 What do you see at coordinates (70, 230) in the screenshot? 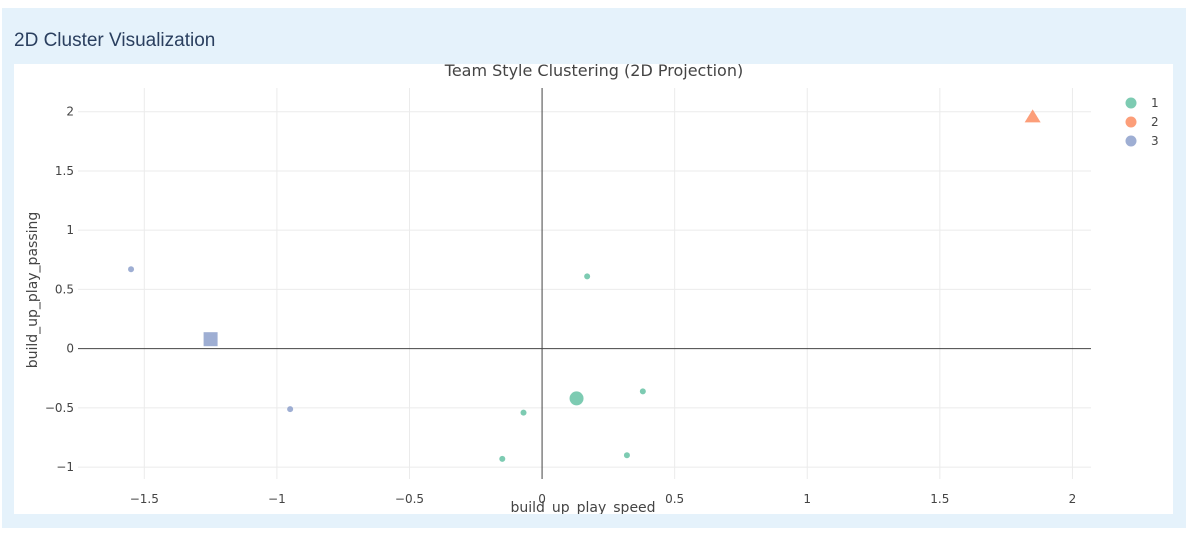
I see `y-tick-label: 1` at bounding box center [70, 230].